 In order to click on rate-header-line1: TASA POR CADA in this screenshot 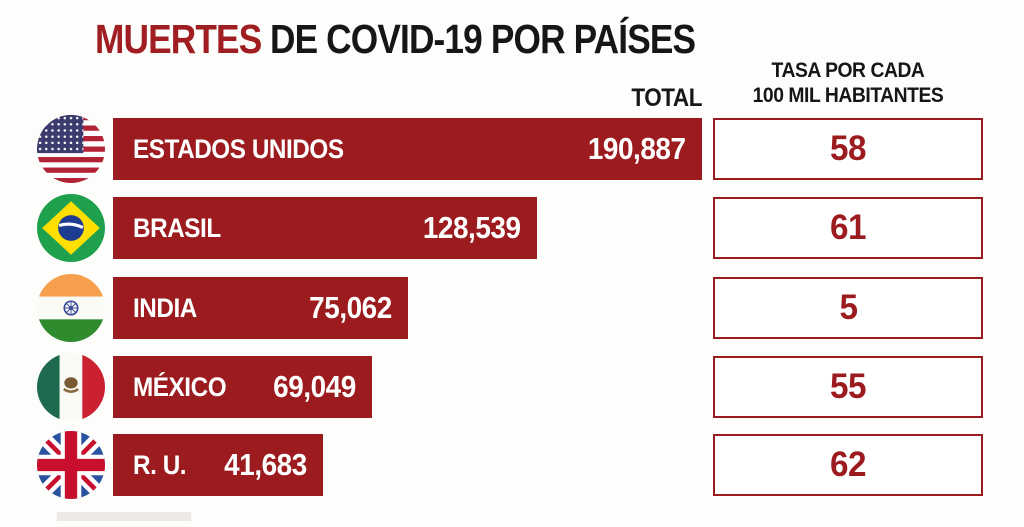, I will do `click(848, 70)`.